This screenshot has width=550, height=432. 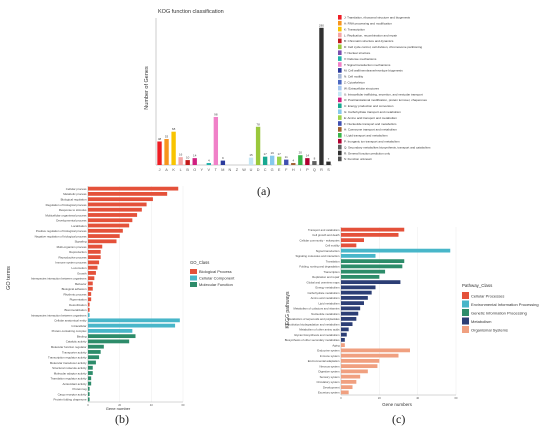 I want to click on kog-tick-C: C, so click(x=265, y=170).